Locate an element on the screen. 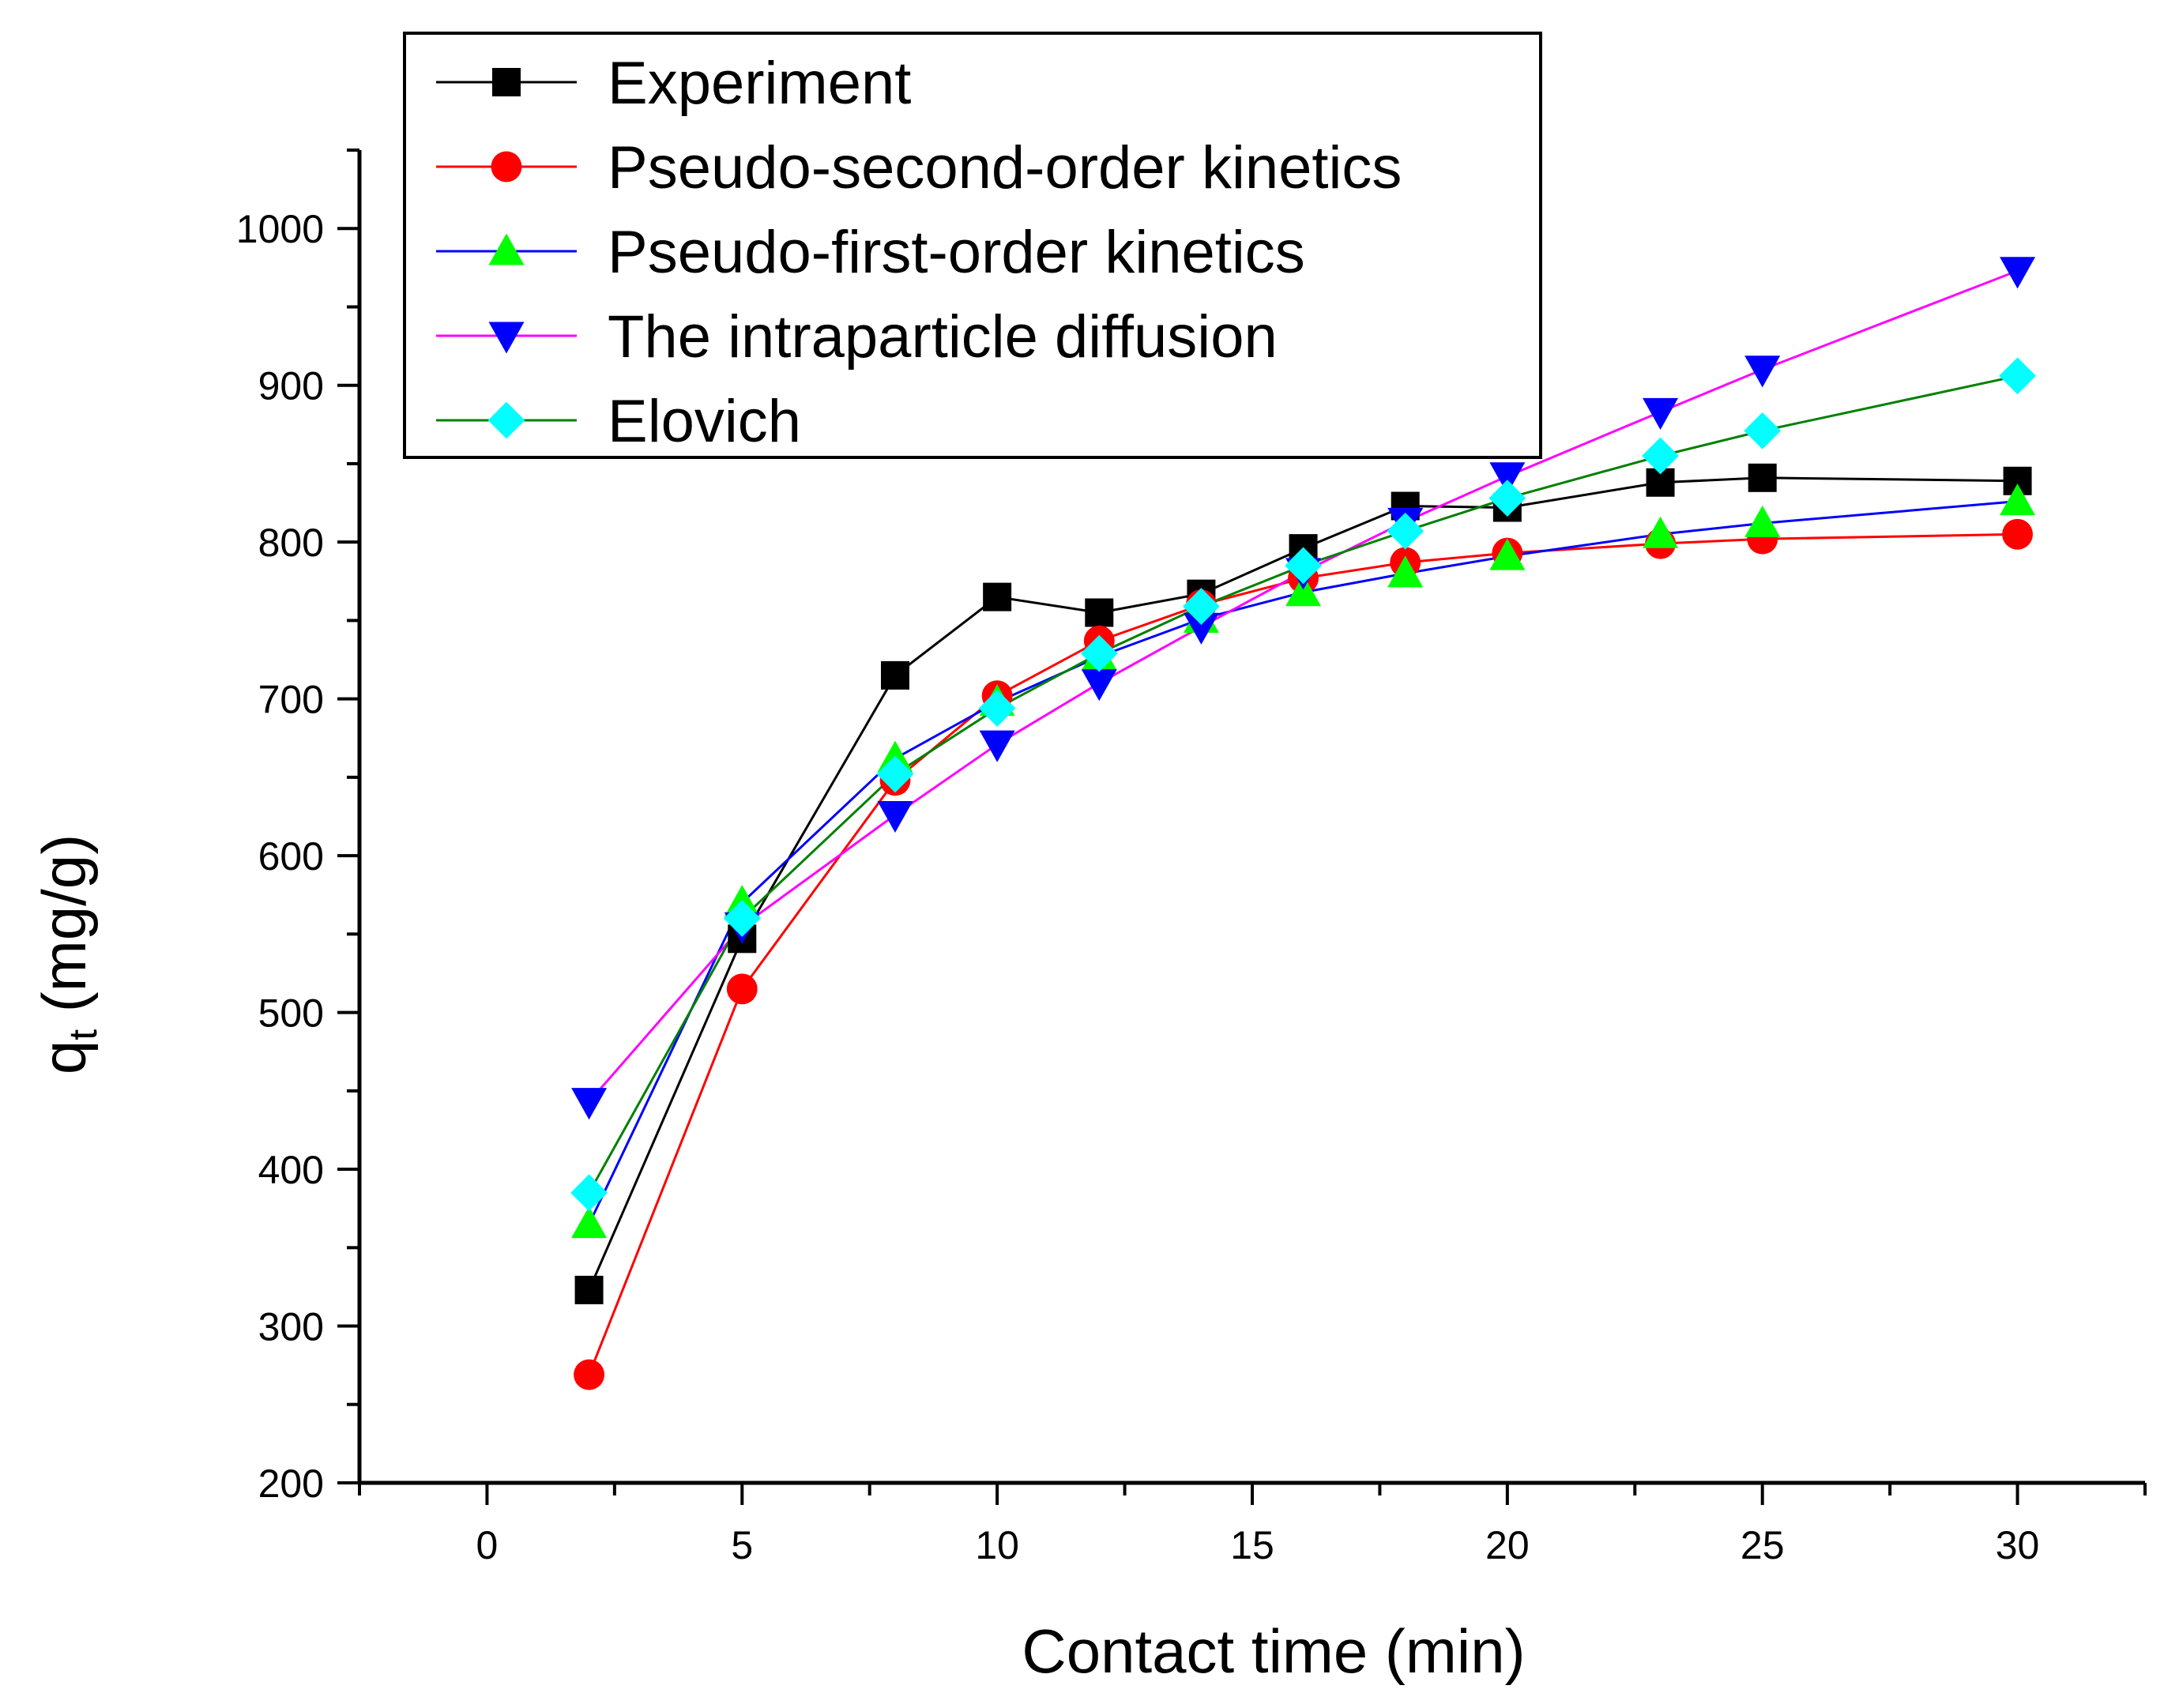 The height and width of the screenshot is (1708, 2179). x-tick-label: 15 is located at coordinates (1252, 1545).